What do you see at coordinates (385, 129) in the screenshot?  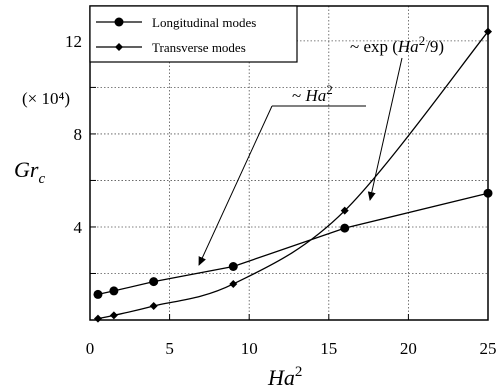 I see `annotation-exp-arrow` at bounding box center [385, 129].